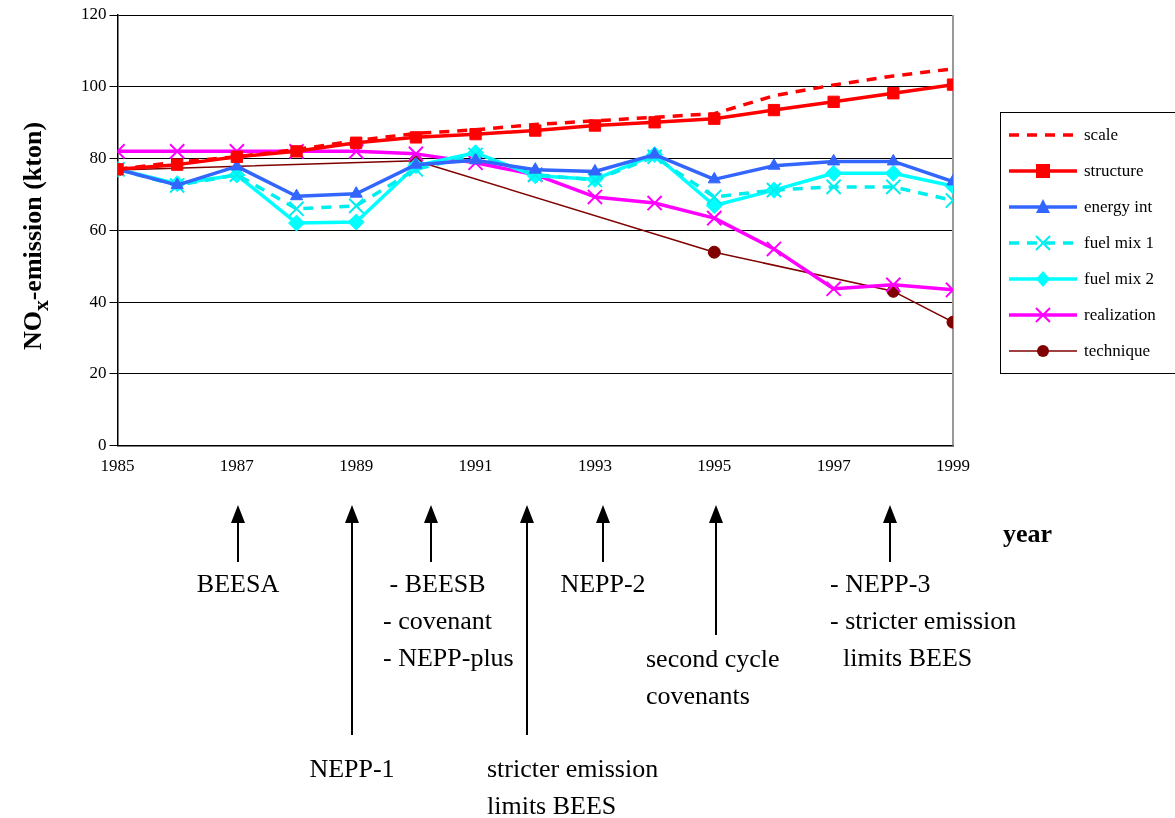  What do you see at coordinates (94, 86) in the screenshot?
I see `y-tick-label: 100` at bounding box center [94, 86].